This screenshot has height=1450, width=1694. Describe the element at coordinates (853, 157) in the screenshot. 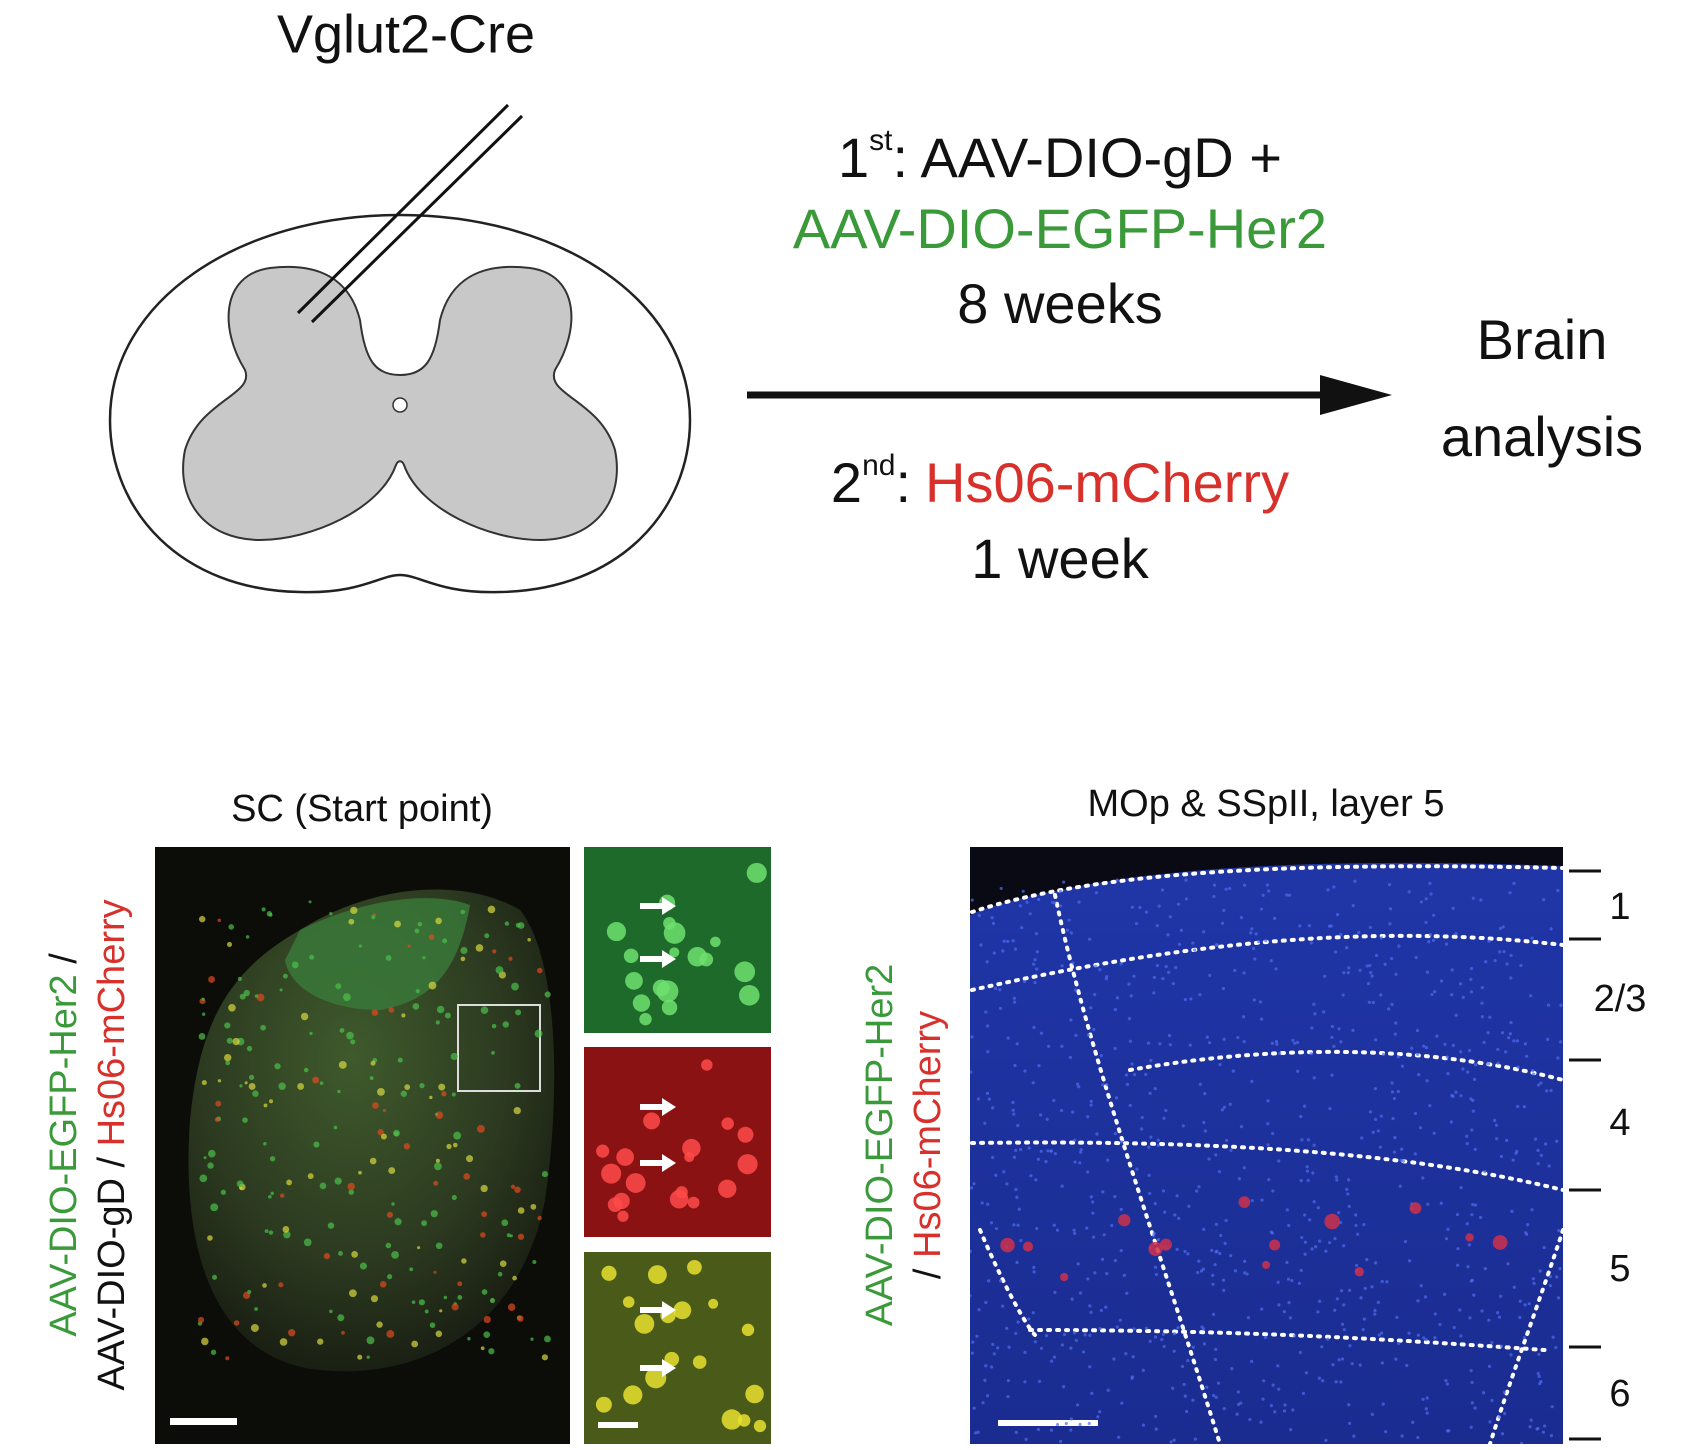

I see `step-number: 1` at that location.